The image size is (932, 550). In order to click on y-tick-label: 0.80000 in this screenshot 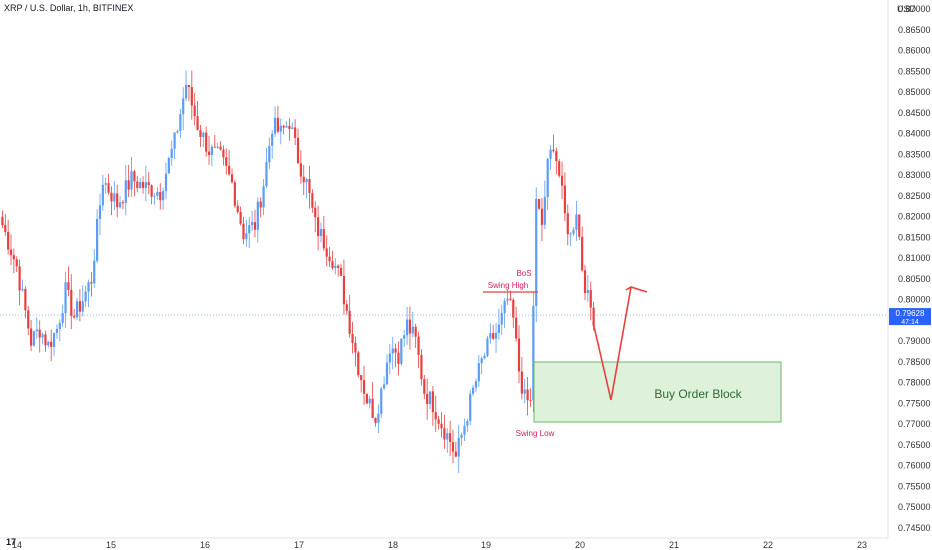, I will do `click(914, 300)`.